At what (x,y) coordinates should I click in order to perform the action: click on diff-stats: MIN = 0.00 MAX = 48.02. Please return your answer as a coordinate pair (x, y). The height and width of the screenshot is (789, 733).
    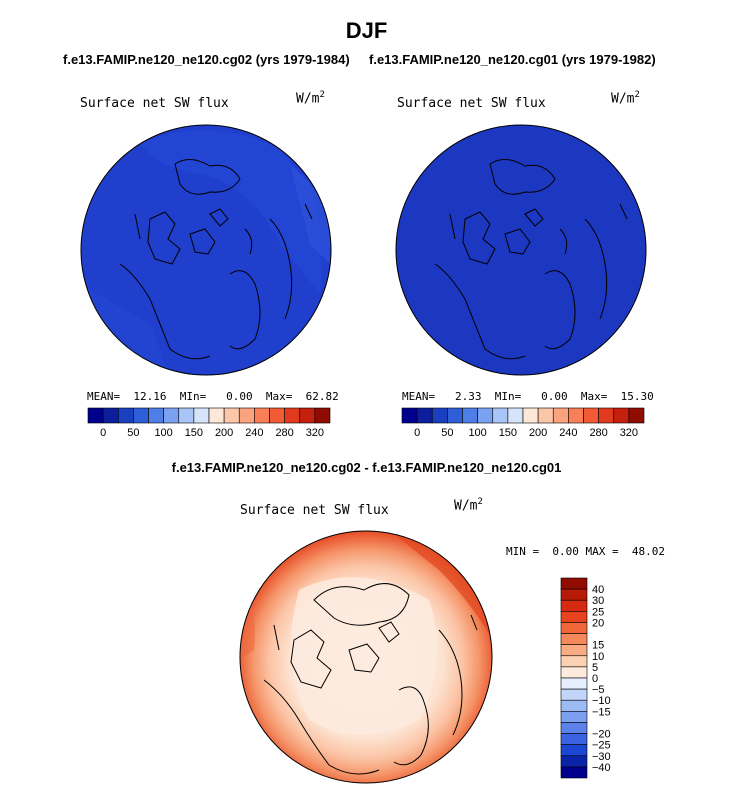
    Looking at the image, I should click on (585, 551).